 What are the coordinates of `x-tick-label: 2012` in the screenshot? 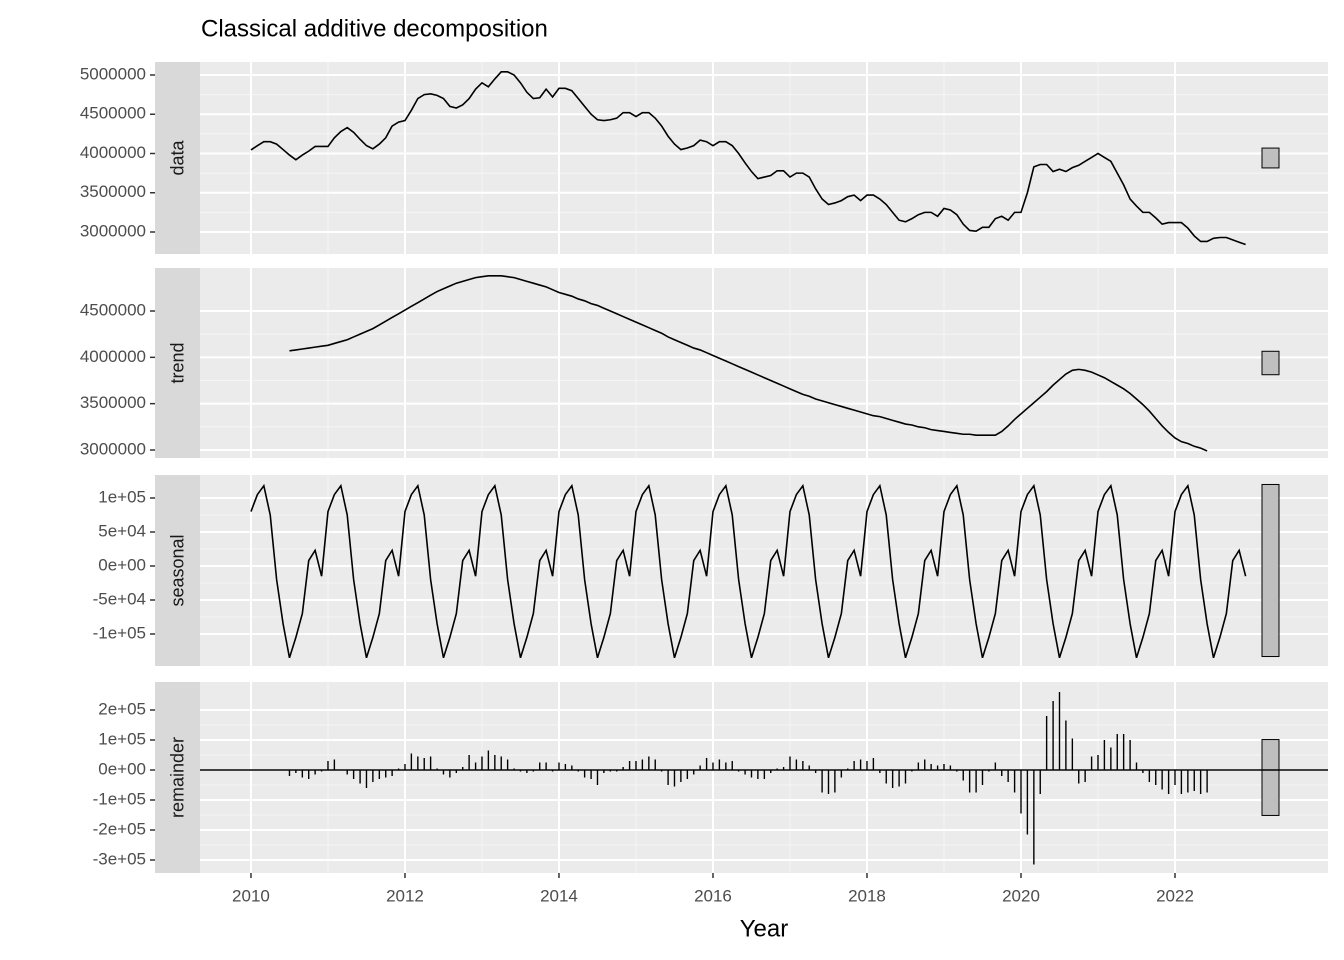 It's located at (405, 895).